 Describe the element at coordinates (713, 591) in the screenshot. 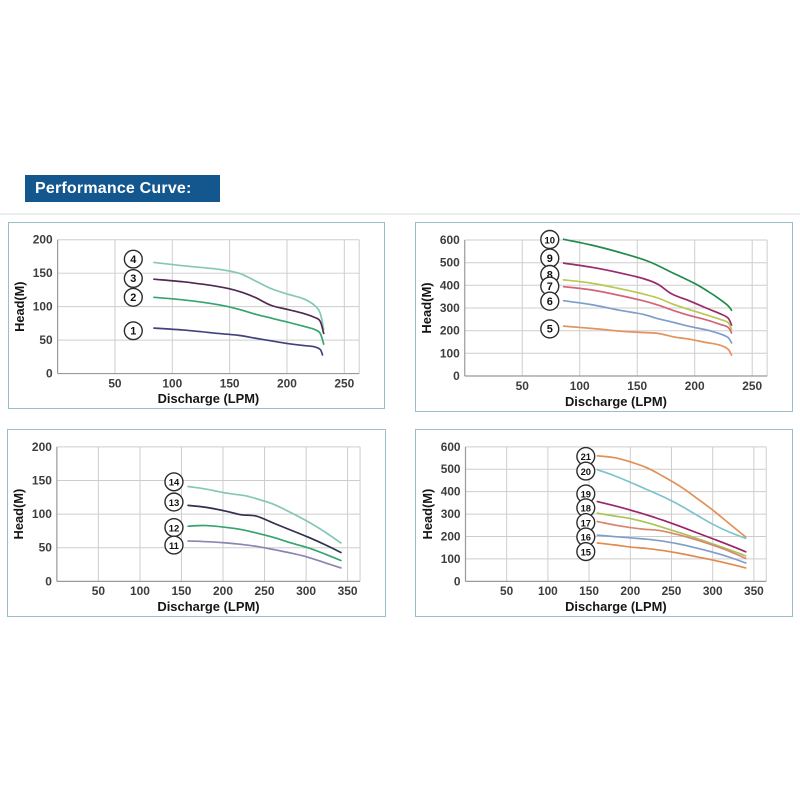

I see `x-tick-label: 300` at that location.